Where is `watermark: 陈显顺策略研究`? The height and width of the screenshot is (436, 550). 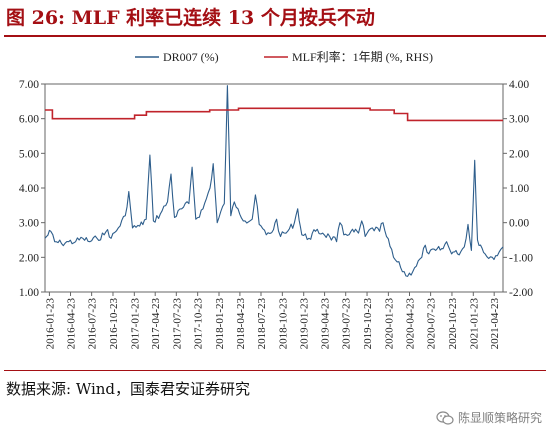
watermark: 陈显顺策略研究 is located at coordinates (489, 418).